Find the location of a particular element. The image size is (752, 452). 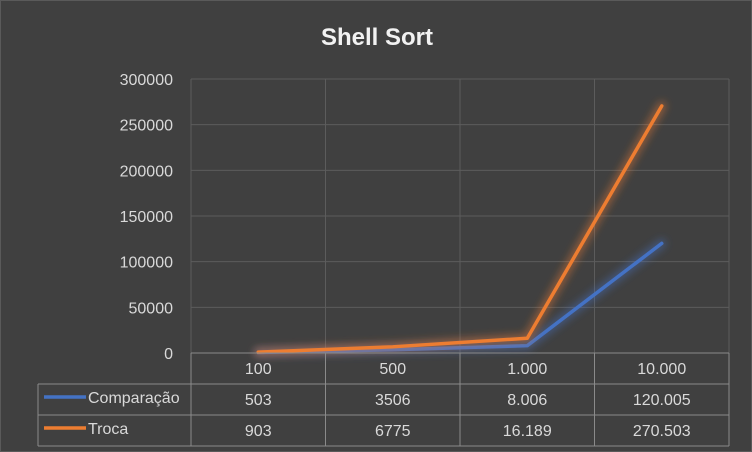

table-cell-value: 903 is located at coordinates (258, 431).